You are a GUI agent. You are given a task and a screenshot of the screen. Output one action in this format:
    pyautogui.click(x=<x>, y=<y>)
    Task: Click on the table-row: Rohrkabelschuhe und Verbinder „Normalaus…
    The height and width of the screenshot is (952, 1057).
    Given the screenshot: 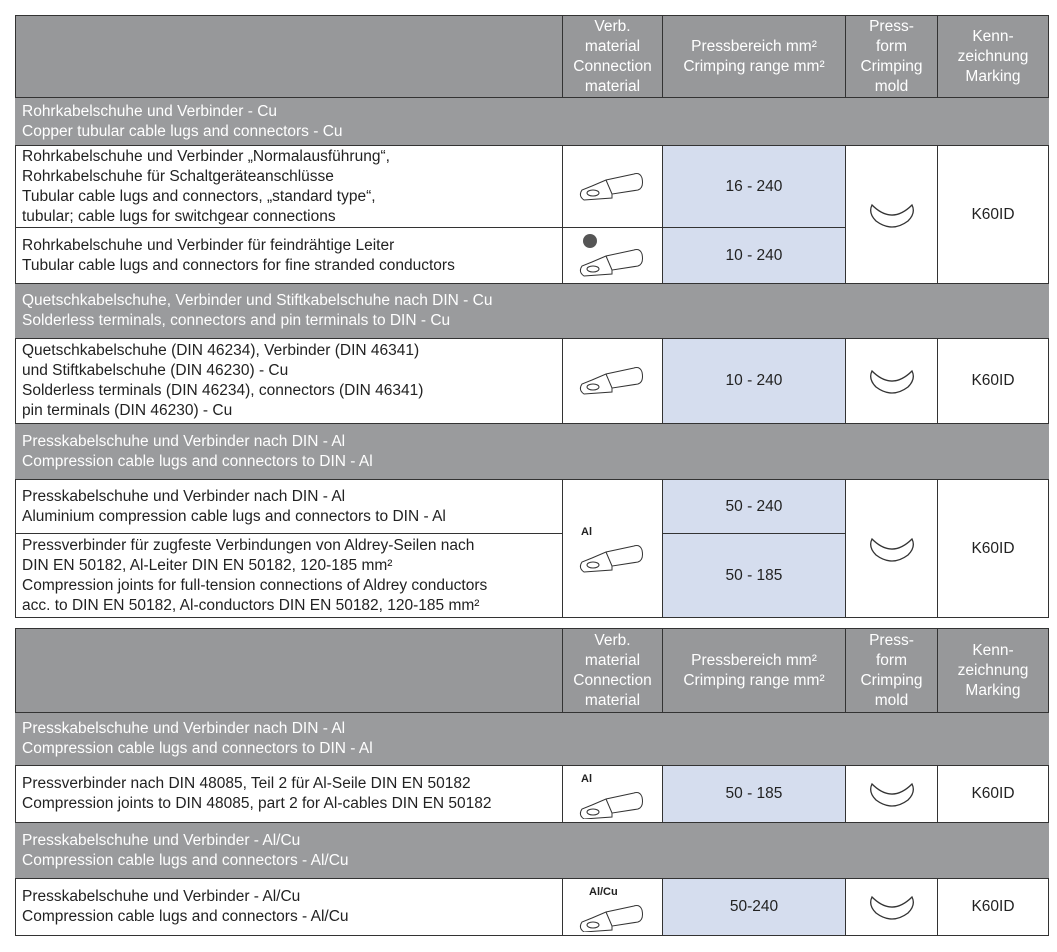 What is the action you would take?
    pyautogui.click(x=532, y=214)
    